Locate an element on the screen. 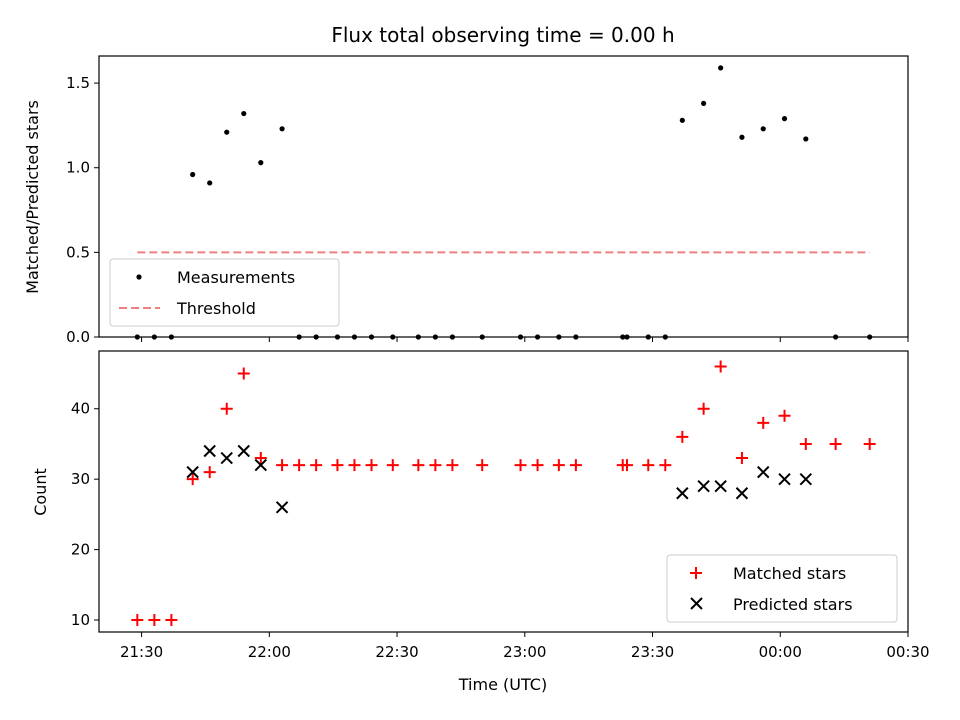 The height and width of the screenshot is (720, 960). legend-matched-label: Matched stars is located at coordinates (789, 573).